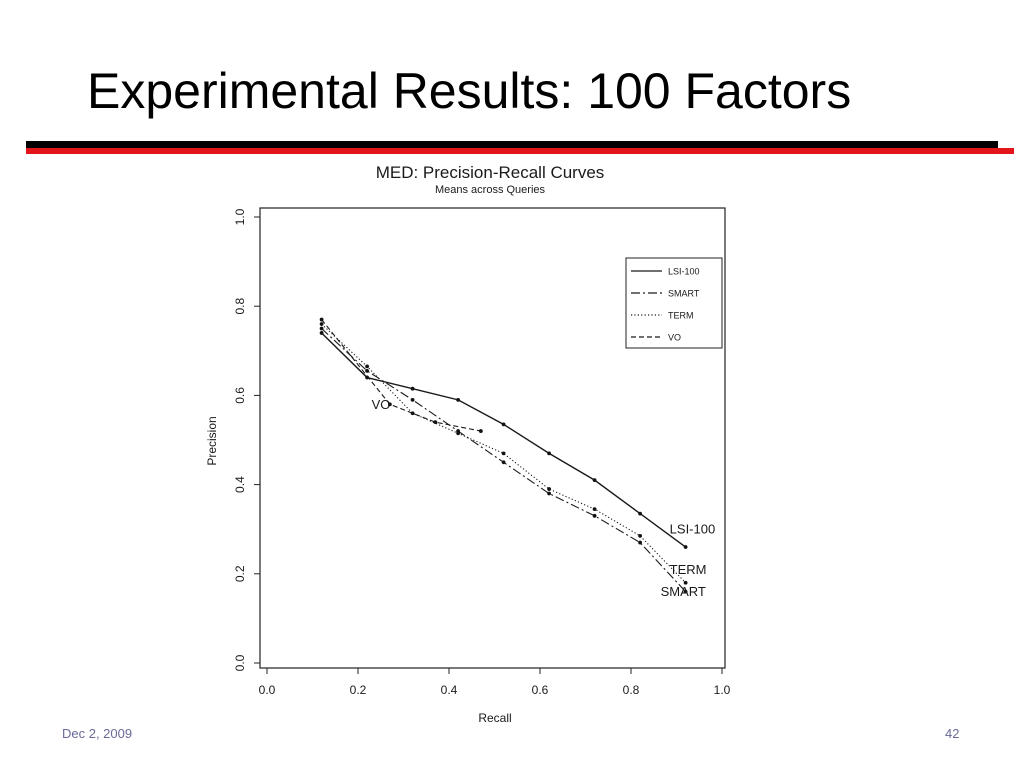  What do you see at coordinates (544, 498) in the screenshot?
I see `annotations: VO LSI-100 TERM SMART` at bounding box center [544, 498].